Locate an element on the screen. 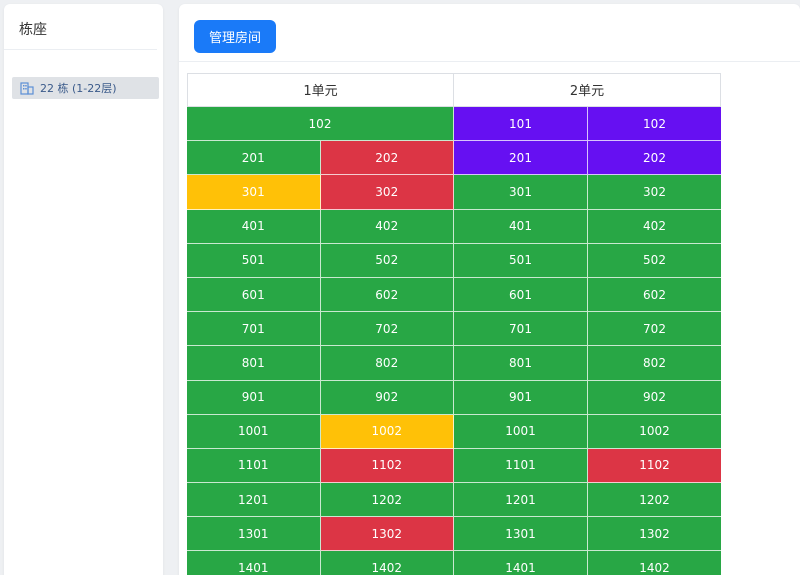  sidebar-item-building-22: 22 栋 (1-22层) is located at coordinates (85, 88).